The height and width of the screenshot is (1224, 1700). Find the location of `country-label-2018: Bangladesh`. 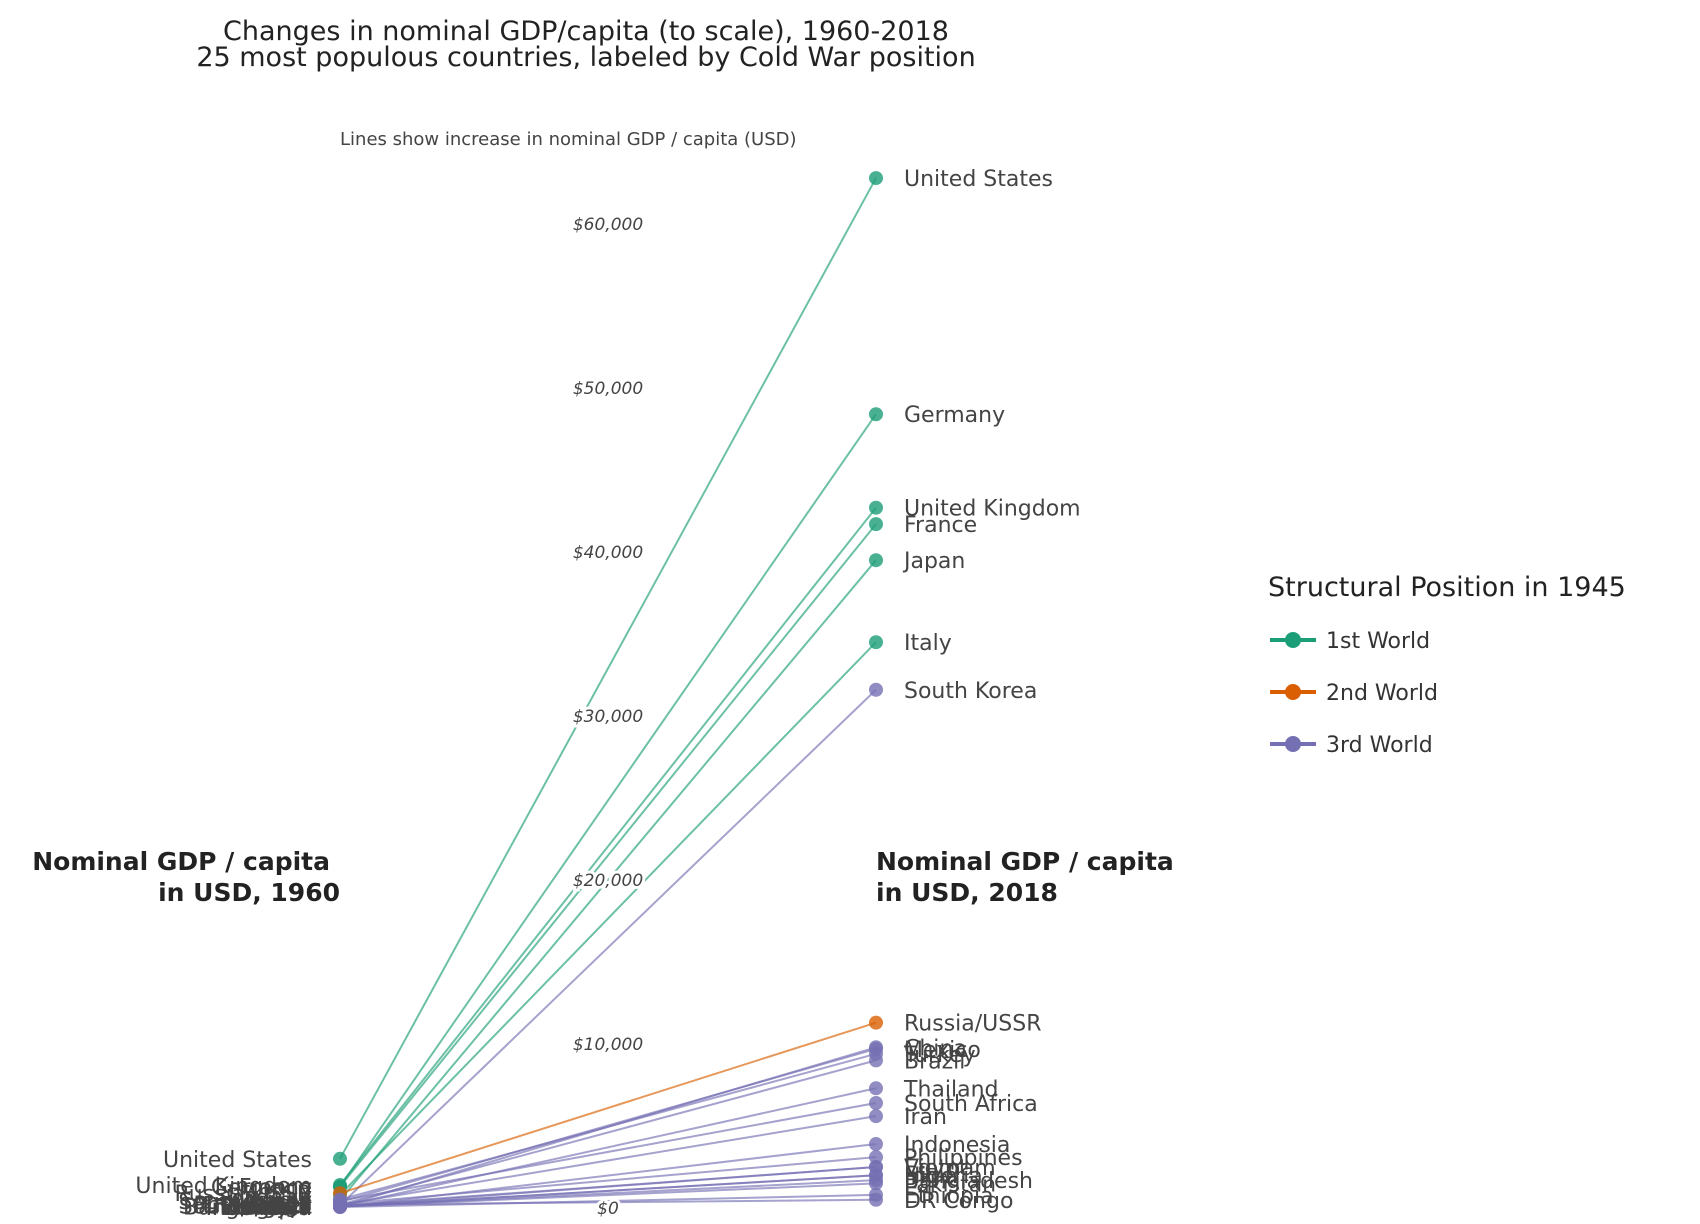

country-label-2018: Bangladesh is located at coordinates (968, 1181).